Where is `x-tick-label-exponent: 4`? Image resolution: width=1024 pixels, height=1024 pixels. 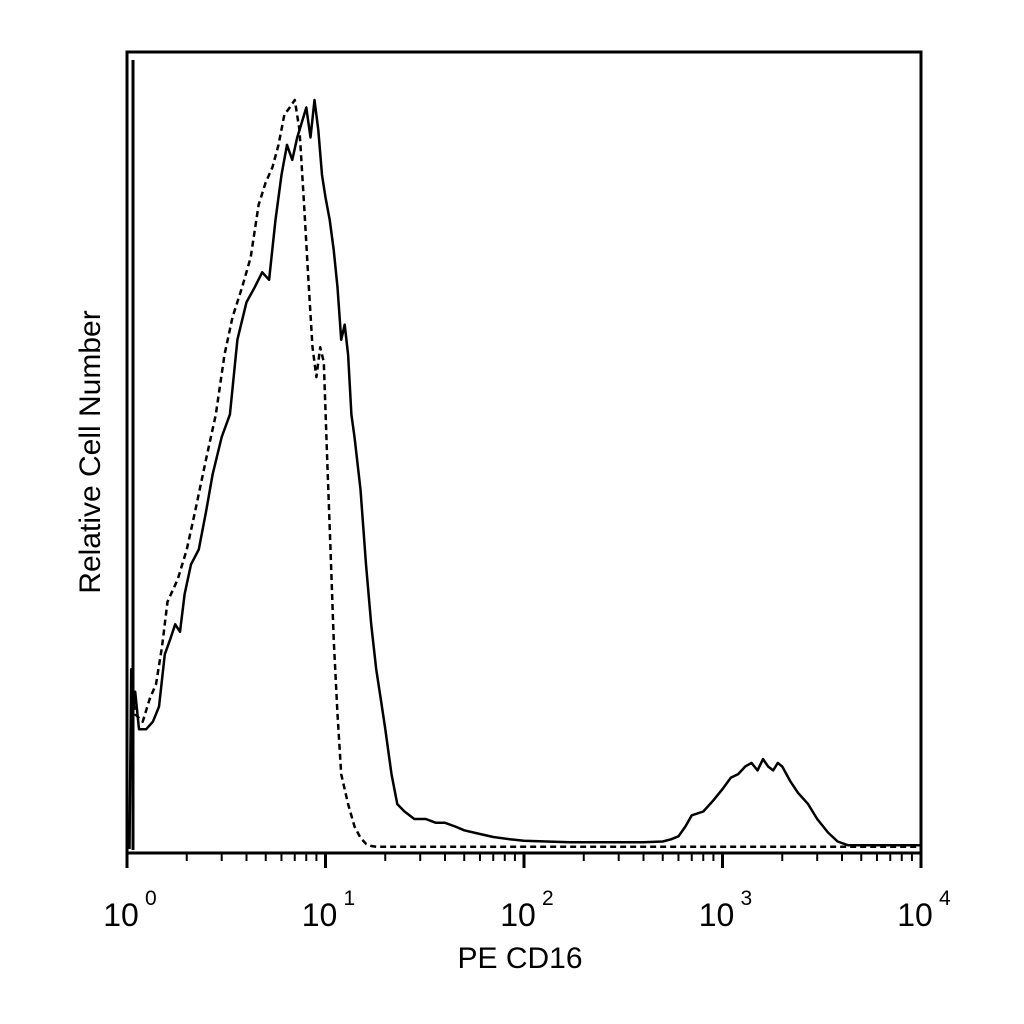
x-tick-label-exponent: 4 is located at coordinates (945, 898).